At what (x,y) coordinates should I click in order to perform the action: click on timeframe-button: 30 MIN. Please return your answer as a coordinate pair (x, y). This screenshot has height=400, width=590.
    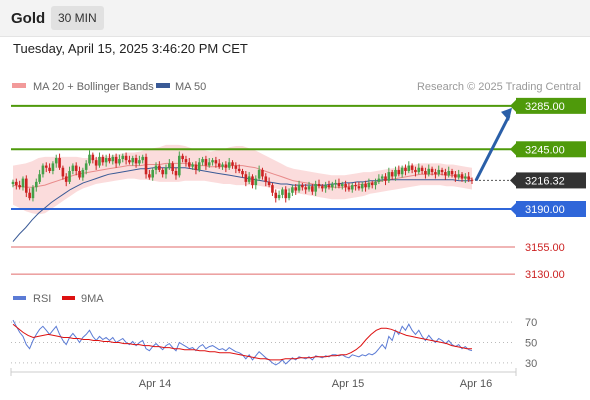
    Looking at the image, I should click on (77, 18).